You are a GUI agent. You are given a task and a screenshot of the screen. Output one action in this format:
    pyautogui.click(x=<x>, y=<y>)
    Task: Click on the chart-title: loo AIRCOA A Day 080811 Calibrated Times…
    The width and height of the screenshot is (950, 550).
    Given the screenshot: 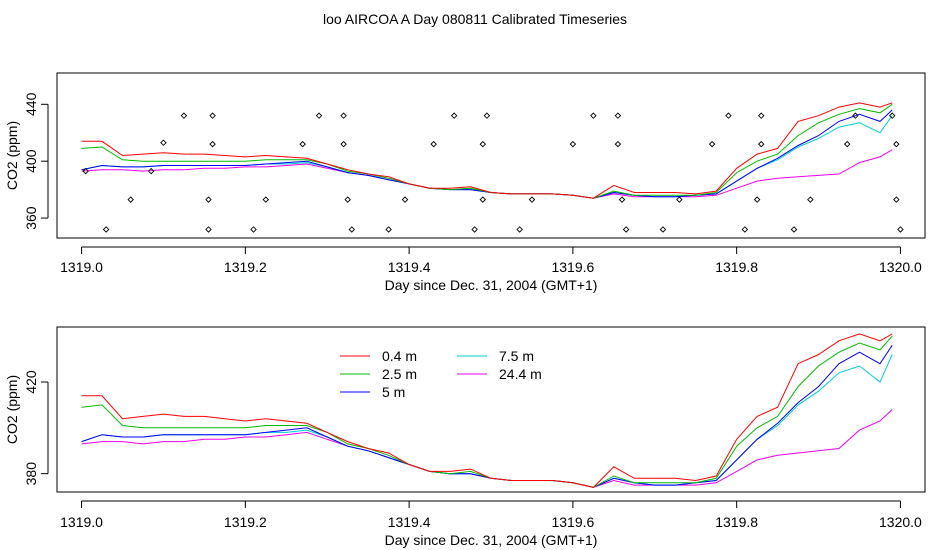 What is the action you would take?
    pyautogui.click(x=474, y=19)
    